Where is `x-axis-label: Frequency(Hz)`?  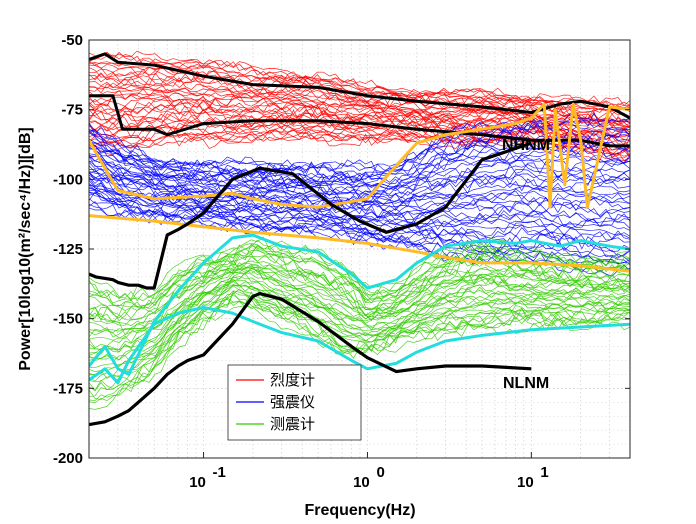 x-axis-label: Frequency(Hz) is located at coordinates (359, 510).